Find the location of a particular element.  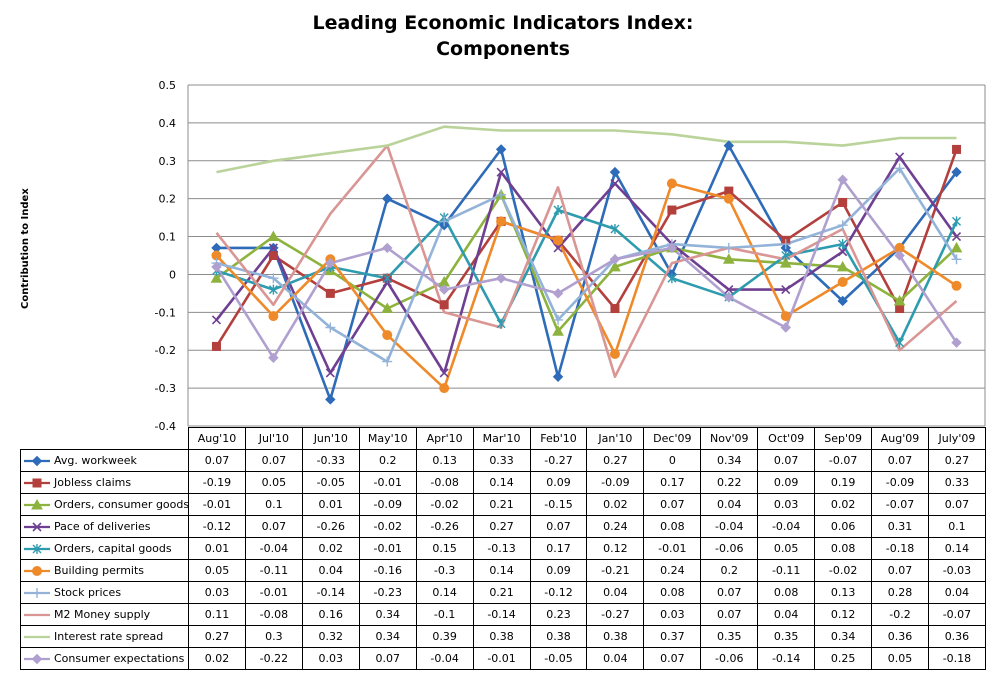

legend-entry: Interest rate spread is located at coordinates (104, 636).